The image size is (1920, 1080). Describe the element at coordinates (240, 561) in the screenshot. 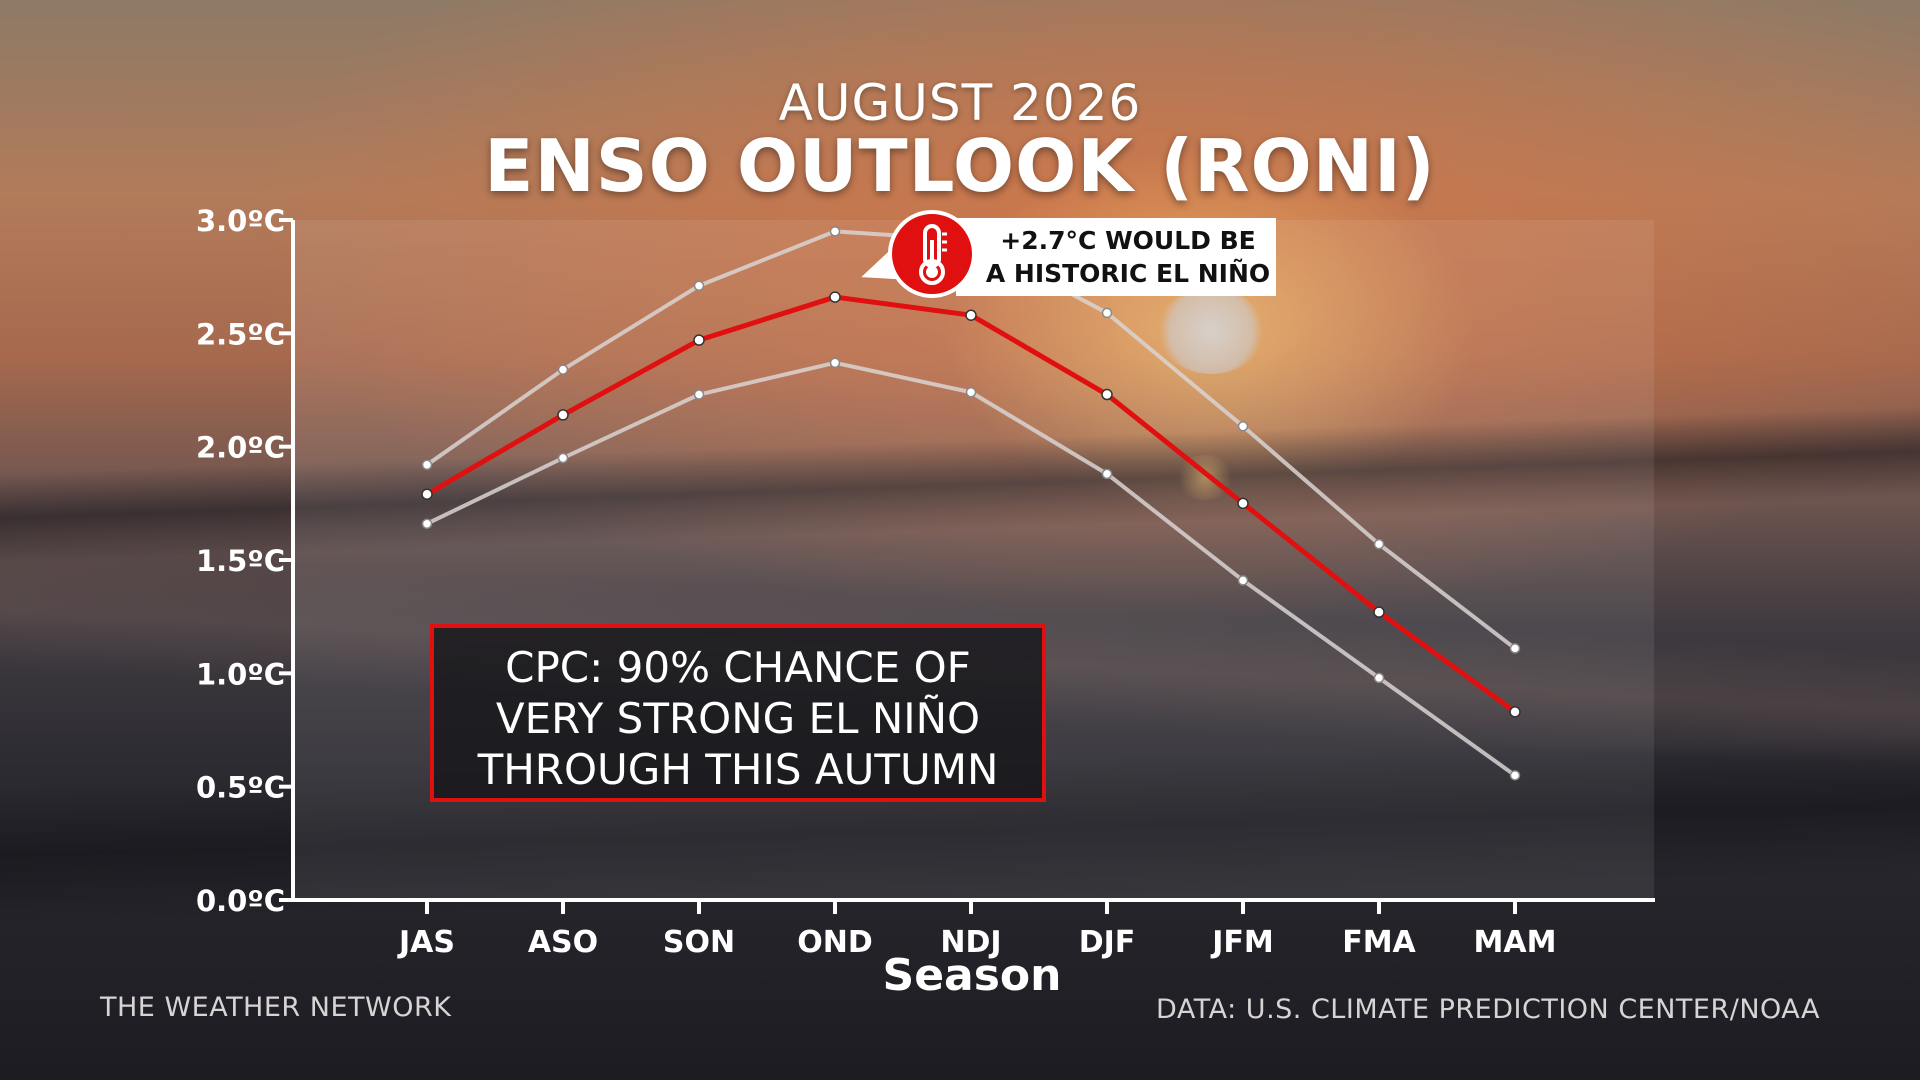

I see `y-tick-label: 1.5ºC` at that location.